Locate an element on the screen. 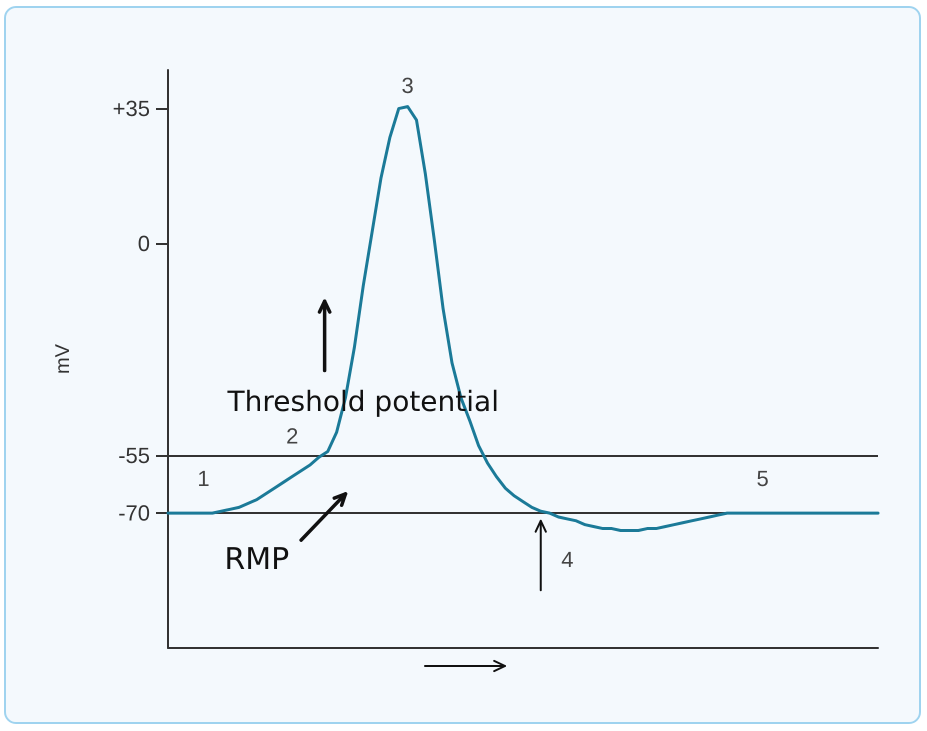  annotation: 4 is located at coordinates (567, 559).